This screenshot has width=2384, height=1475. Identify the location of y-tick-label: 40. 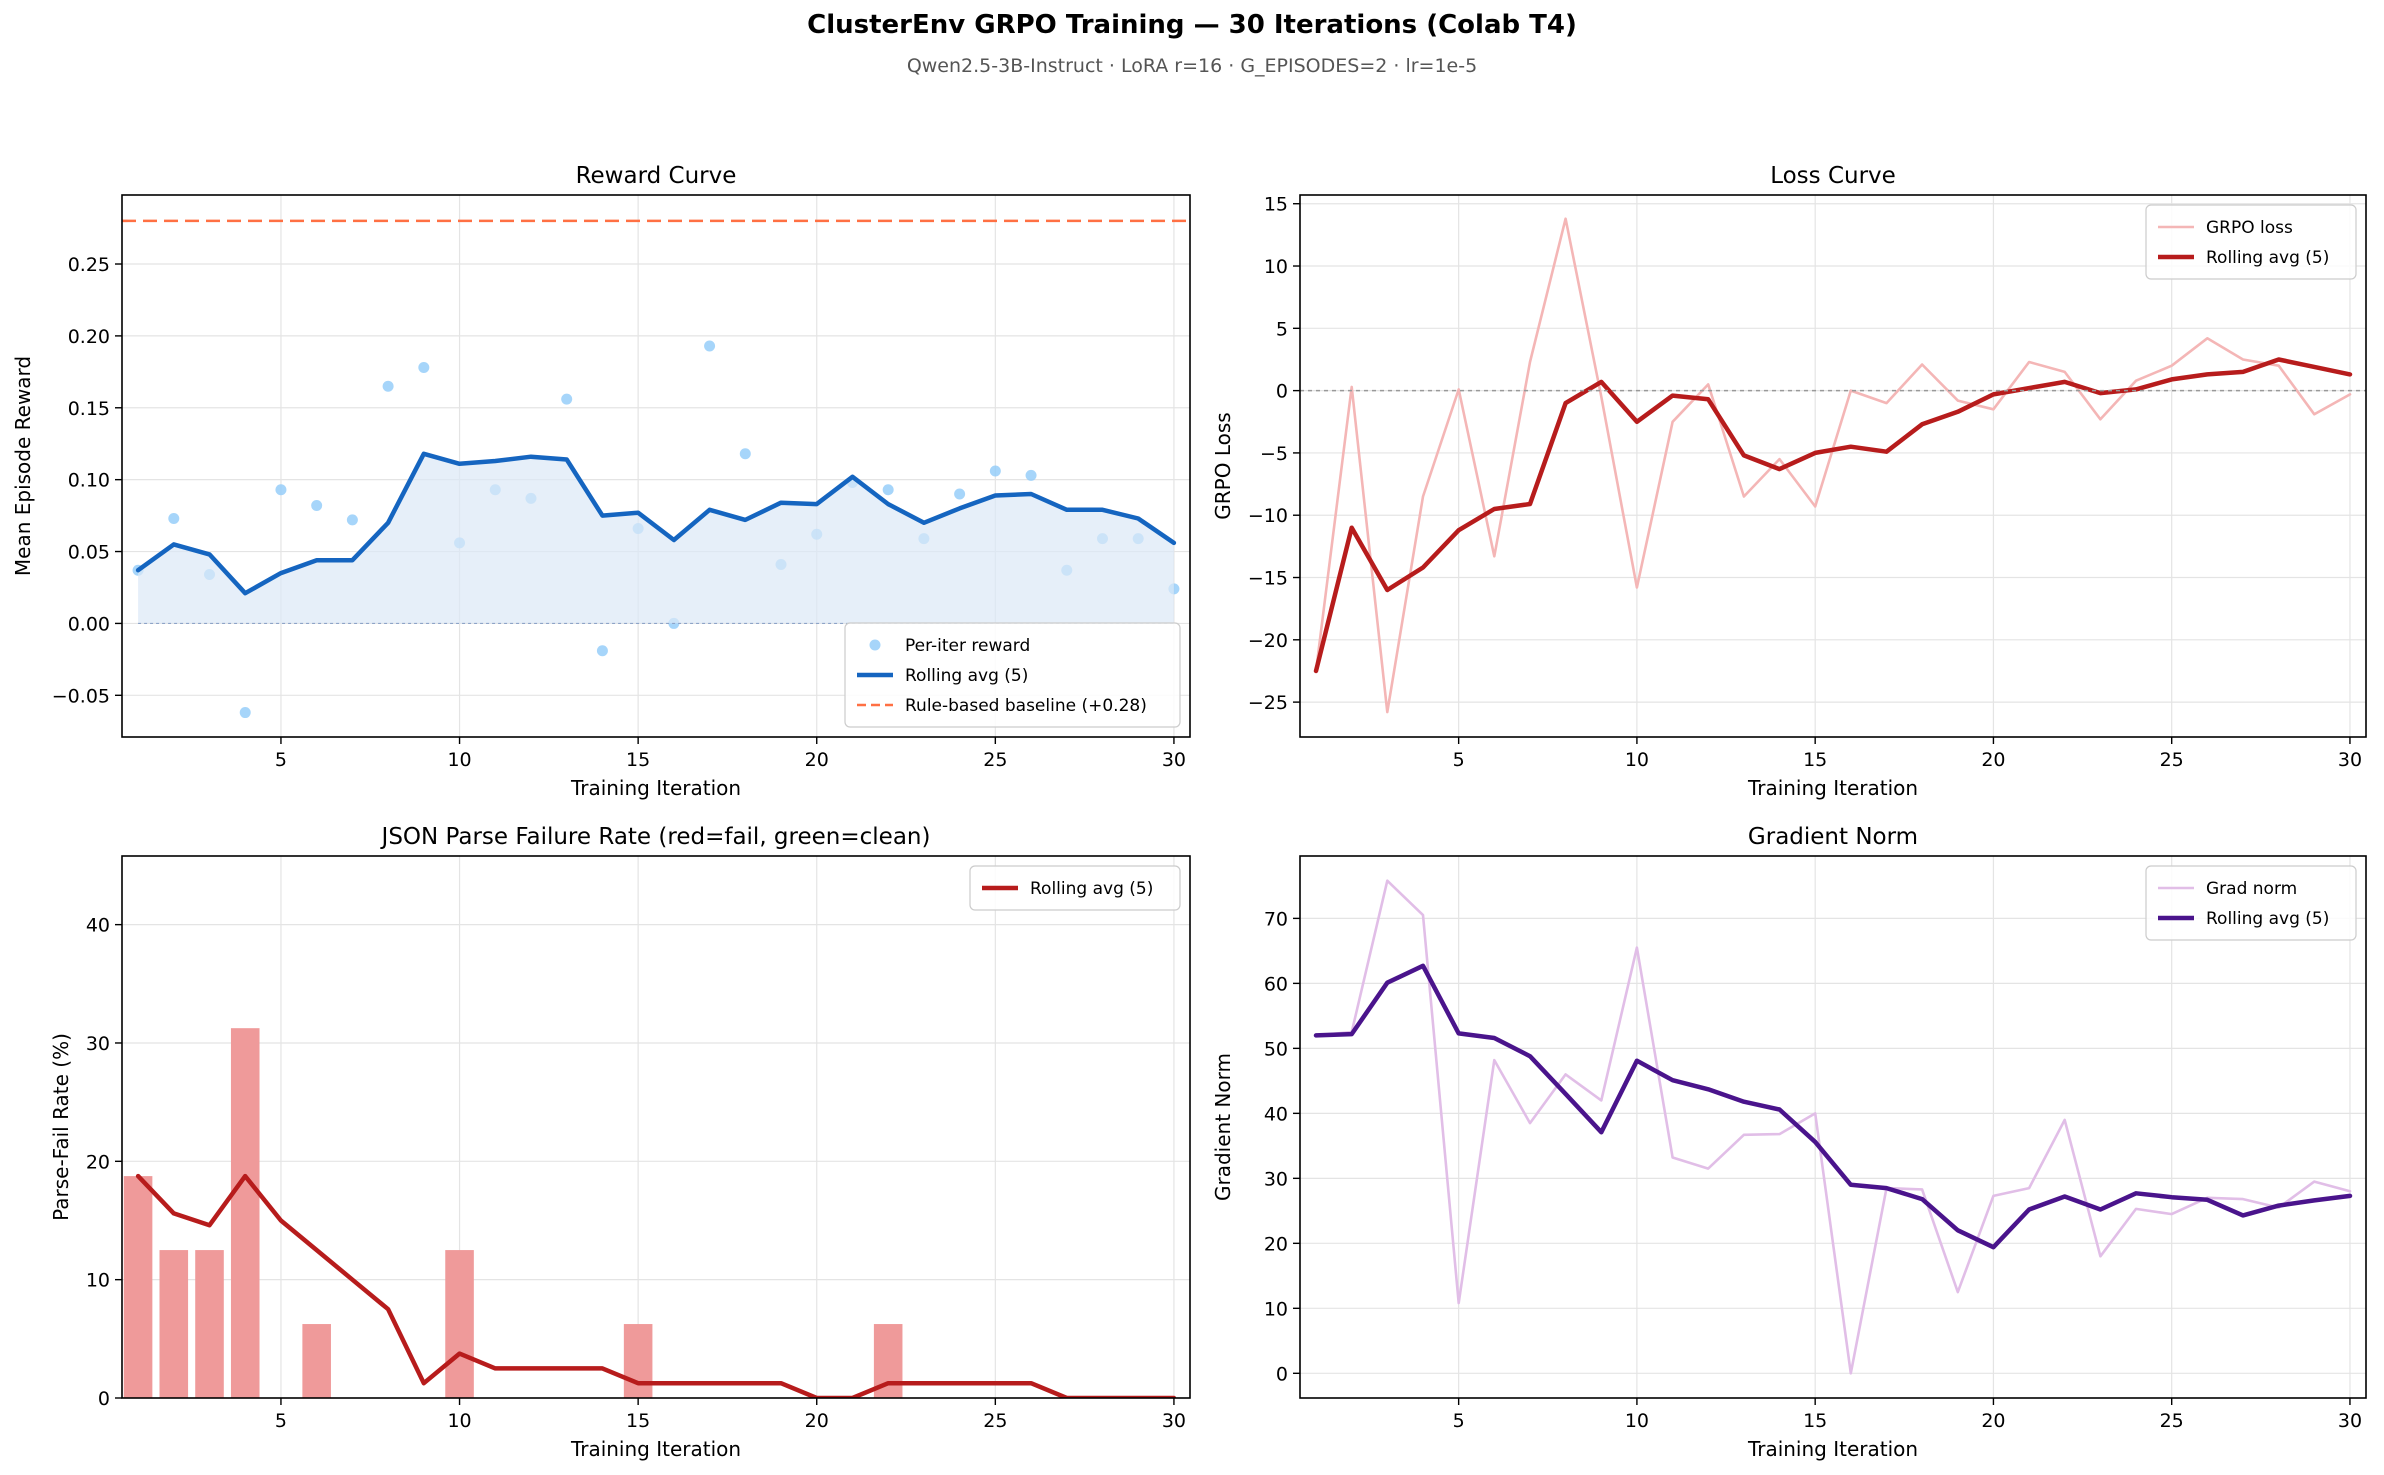
(1276, 1114).